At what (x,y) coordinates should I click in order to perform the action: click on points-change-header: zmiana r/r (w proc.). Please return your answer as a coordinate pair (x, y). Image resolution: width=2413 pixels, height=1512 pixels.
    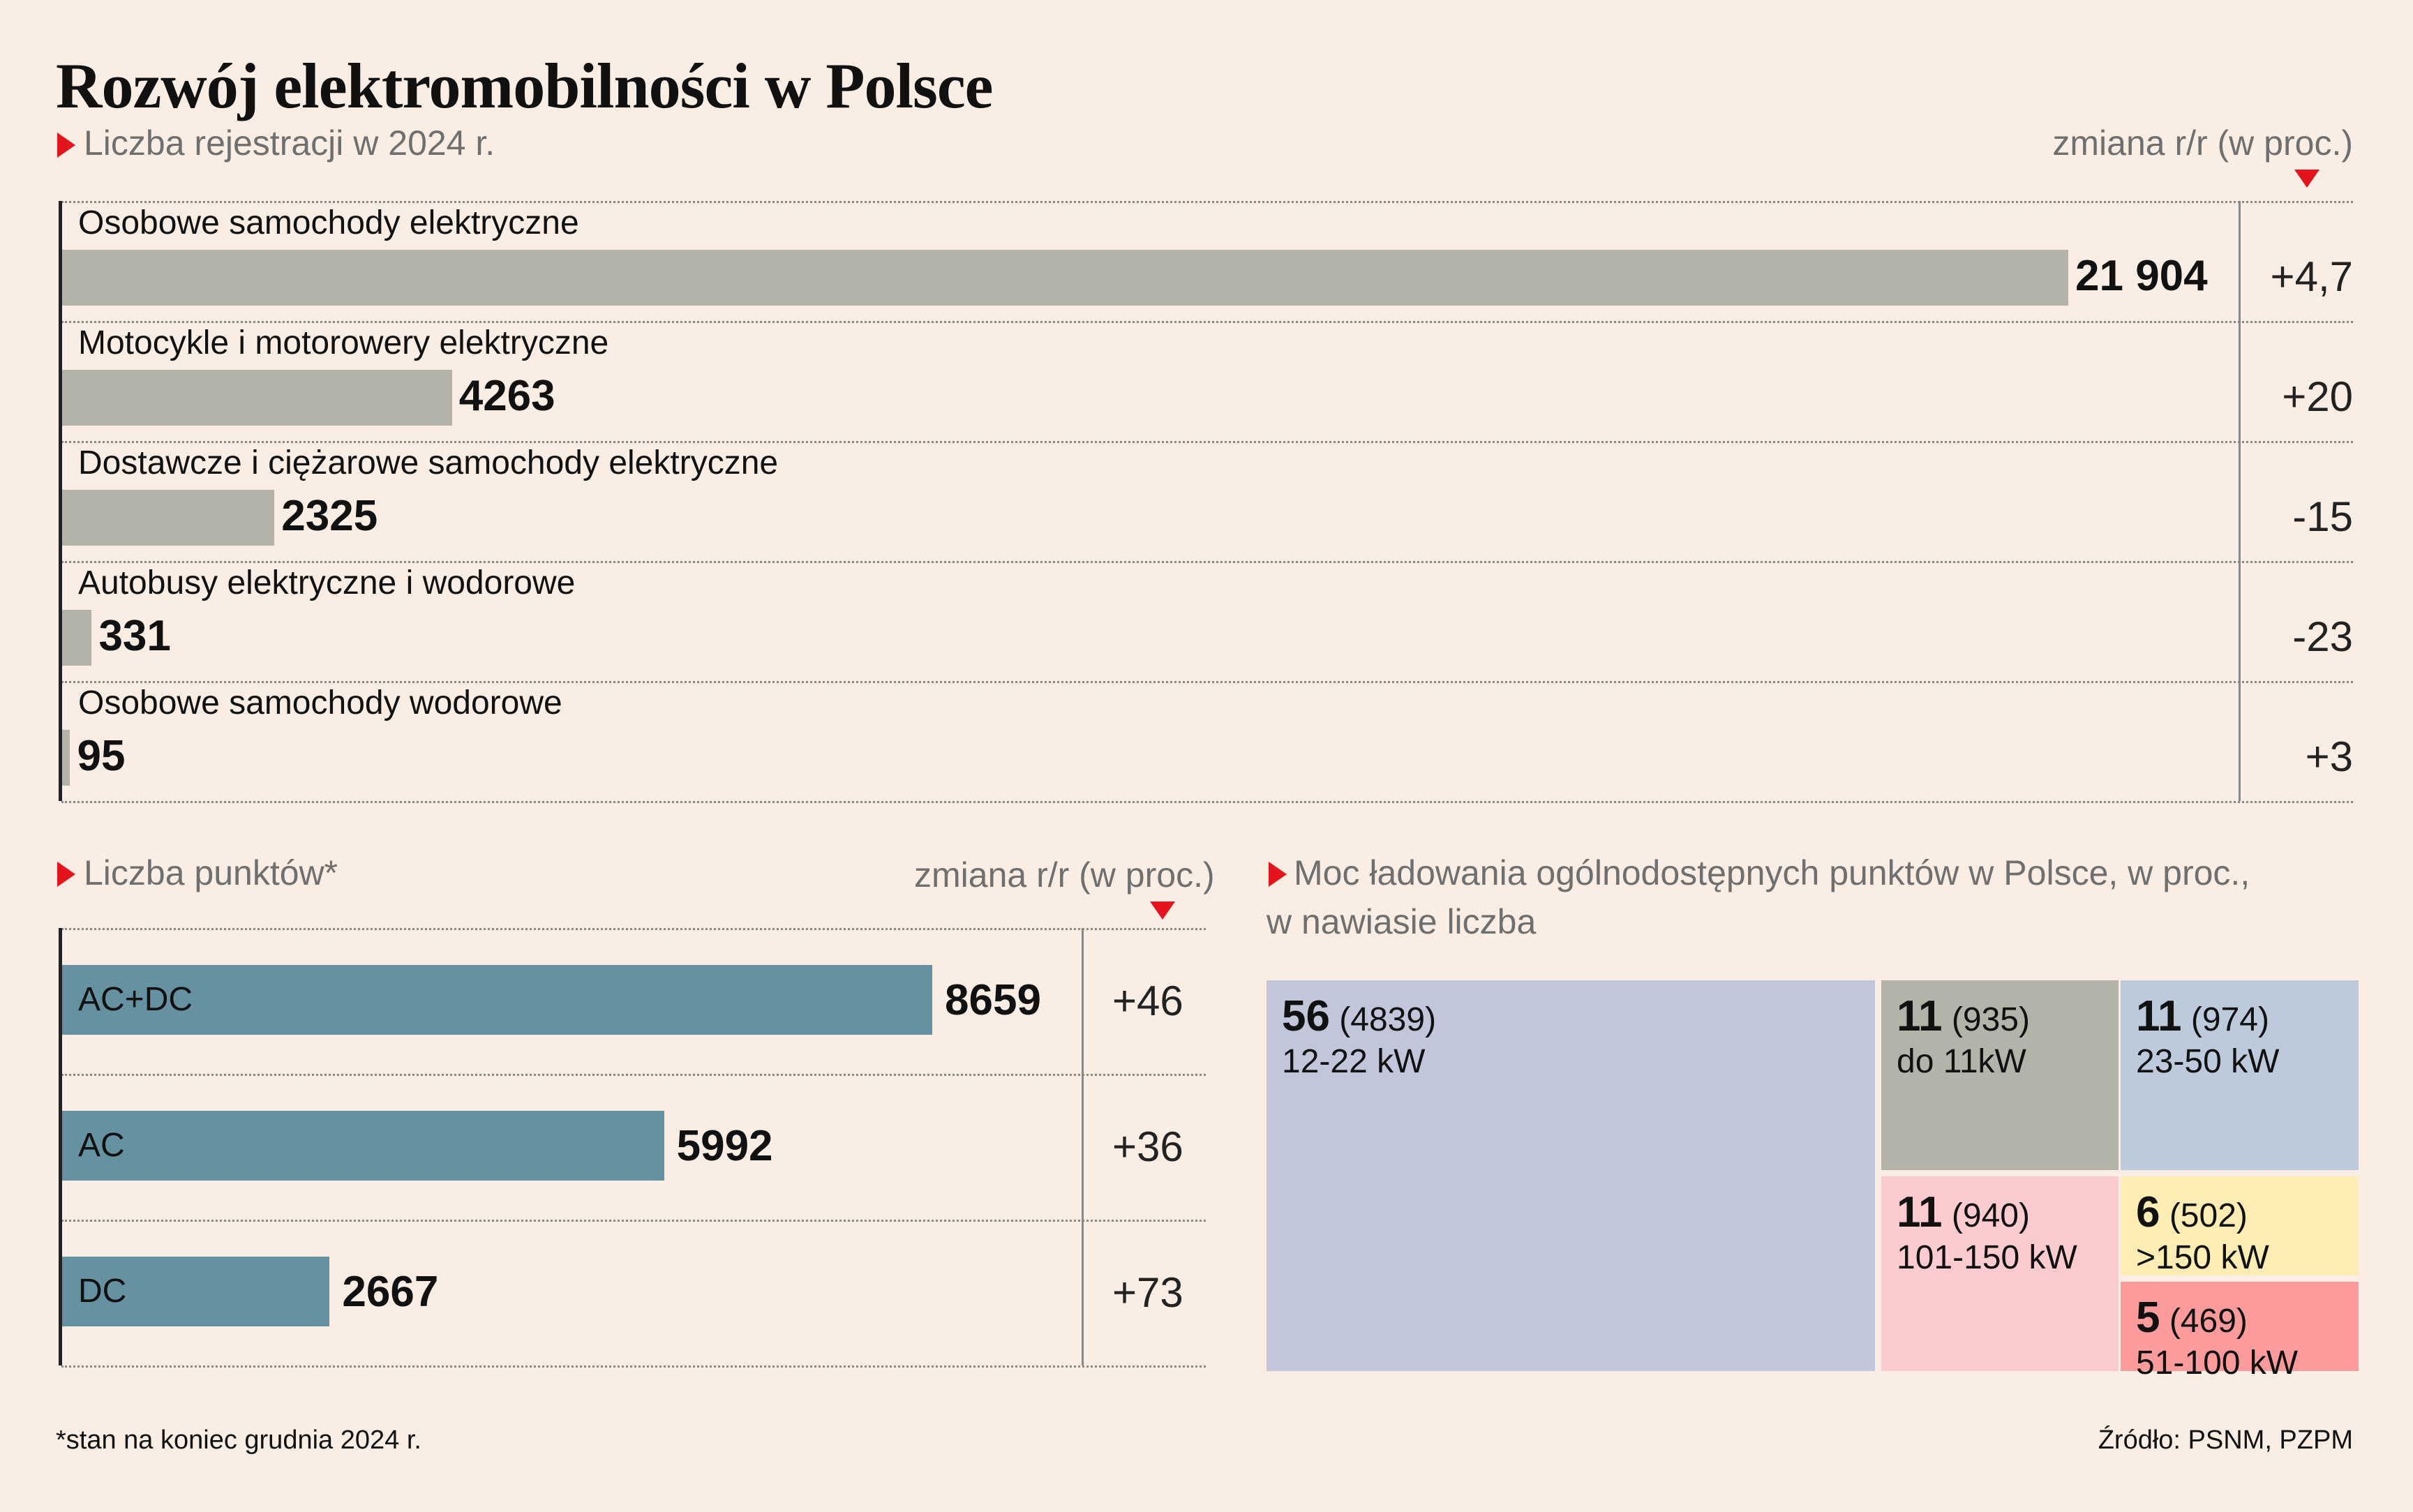
    Looking at the image, I should click on (1064, 875).